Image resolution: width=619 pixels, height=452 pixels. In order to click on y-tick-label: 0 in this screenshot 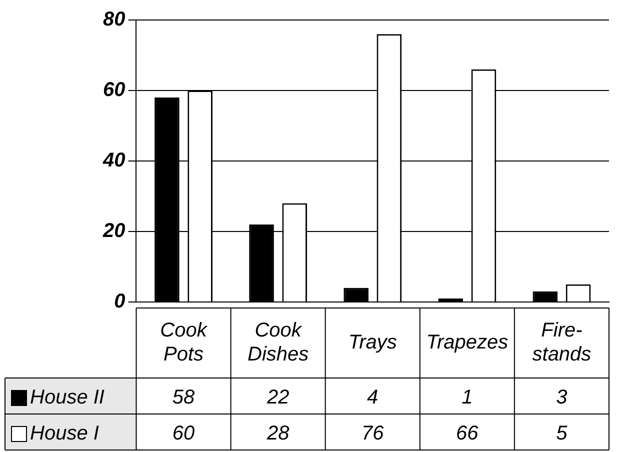, I will do `click(120, 301)`.